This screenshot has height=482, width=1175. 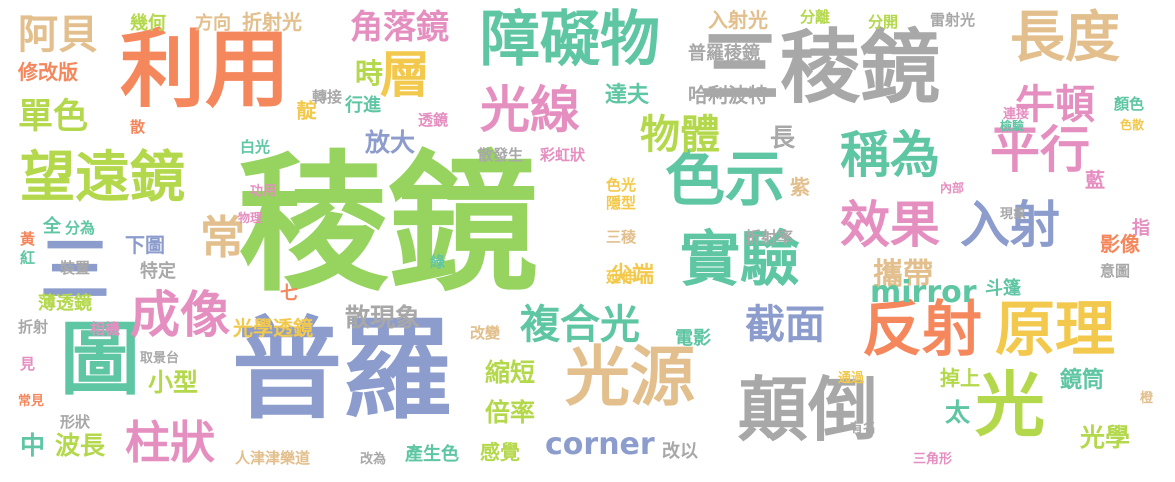 What do you see at coordinates (1013, 214) in the screenshot?
I see `cloud-word: 現象` at bounding box center [1013, 214].